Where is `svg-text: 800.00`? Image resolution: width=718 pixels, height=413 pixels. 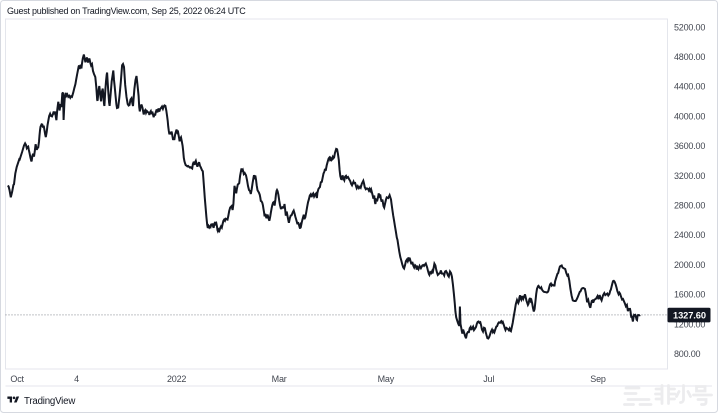
svg-text: 800.00 is located at coordinates (687, 354).